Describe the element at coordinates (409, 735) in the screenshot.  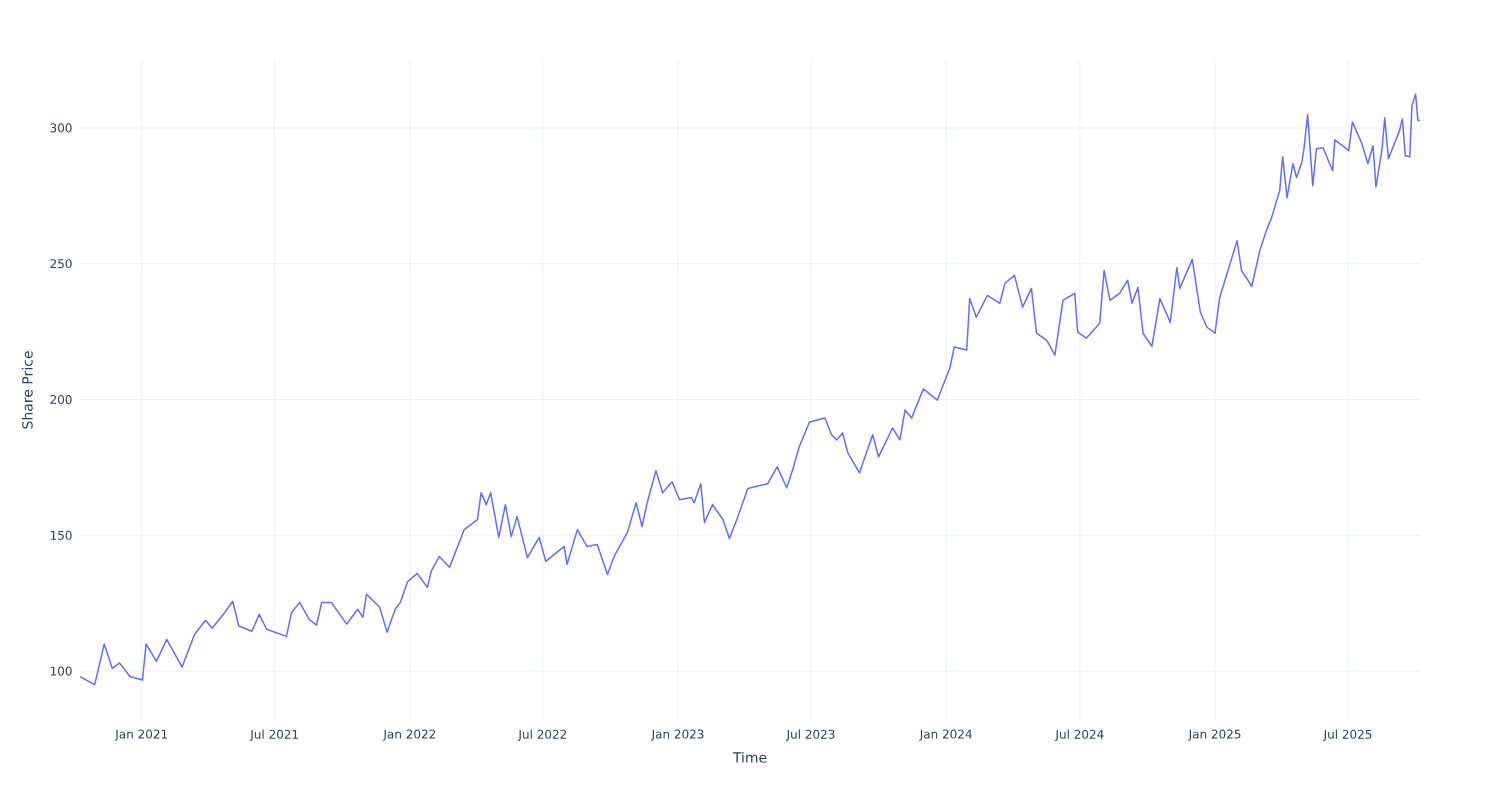
I see `x-tick-label: Jan 2022` at that location.